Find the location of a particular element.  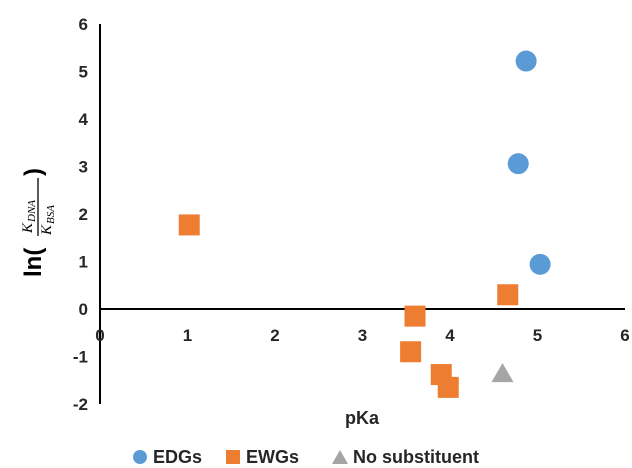

x-tick-label: 2 is located at coordinates (274, 335).